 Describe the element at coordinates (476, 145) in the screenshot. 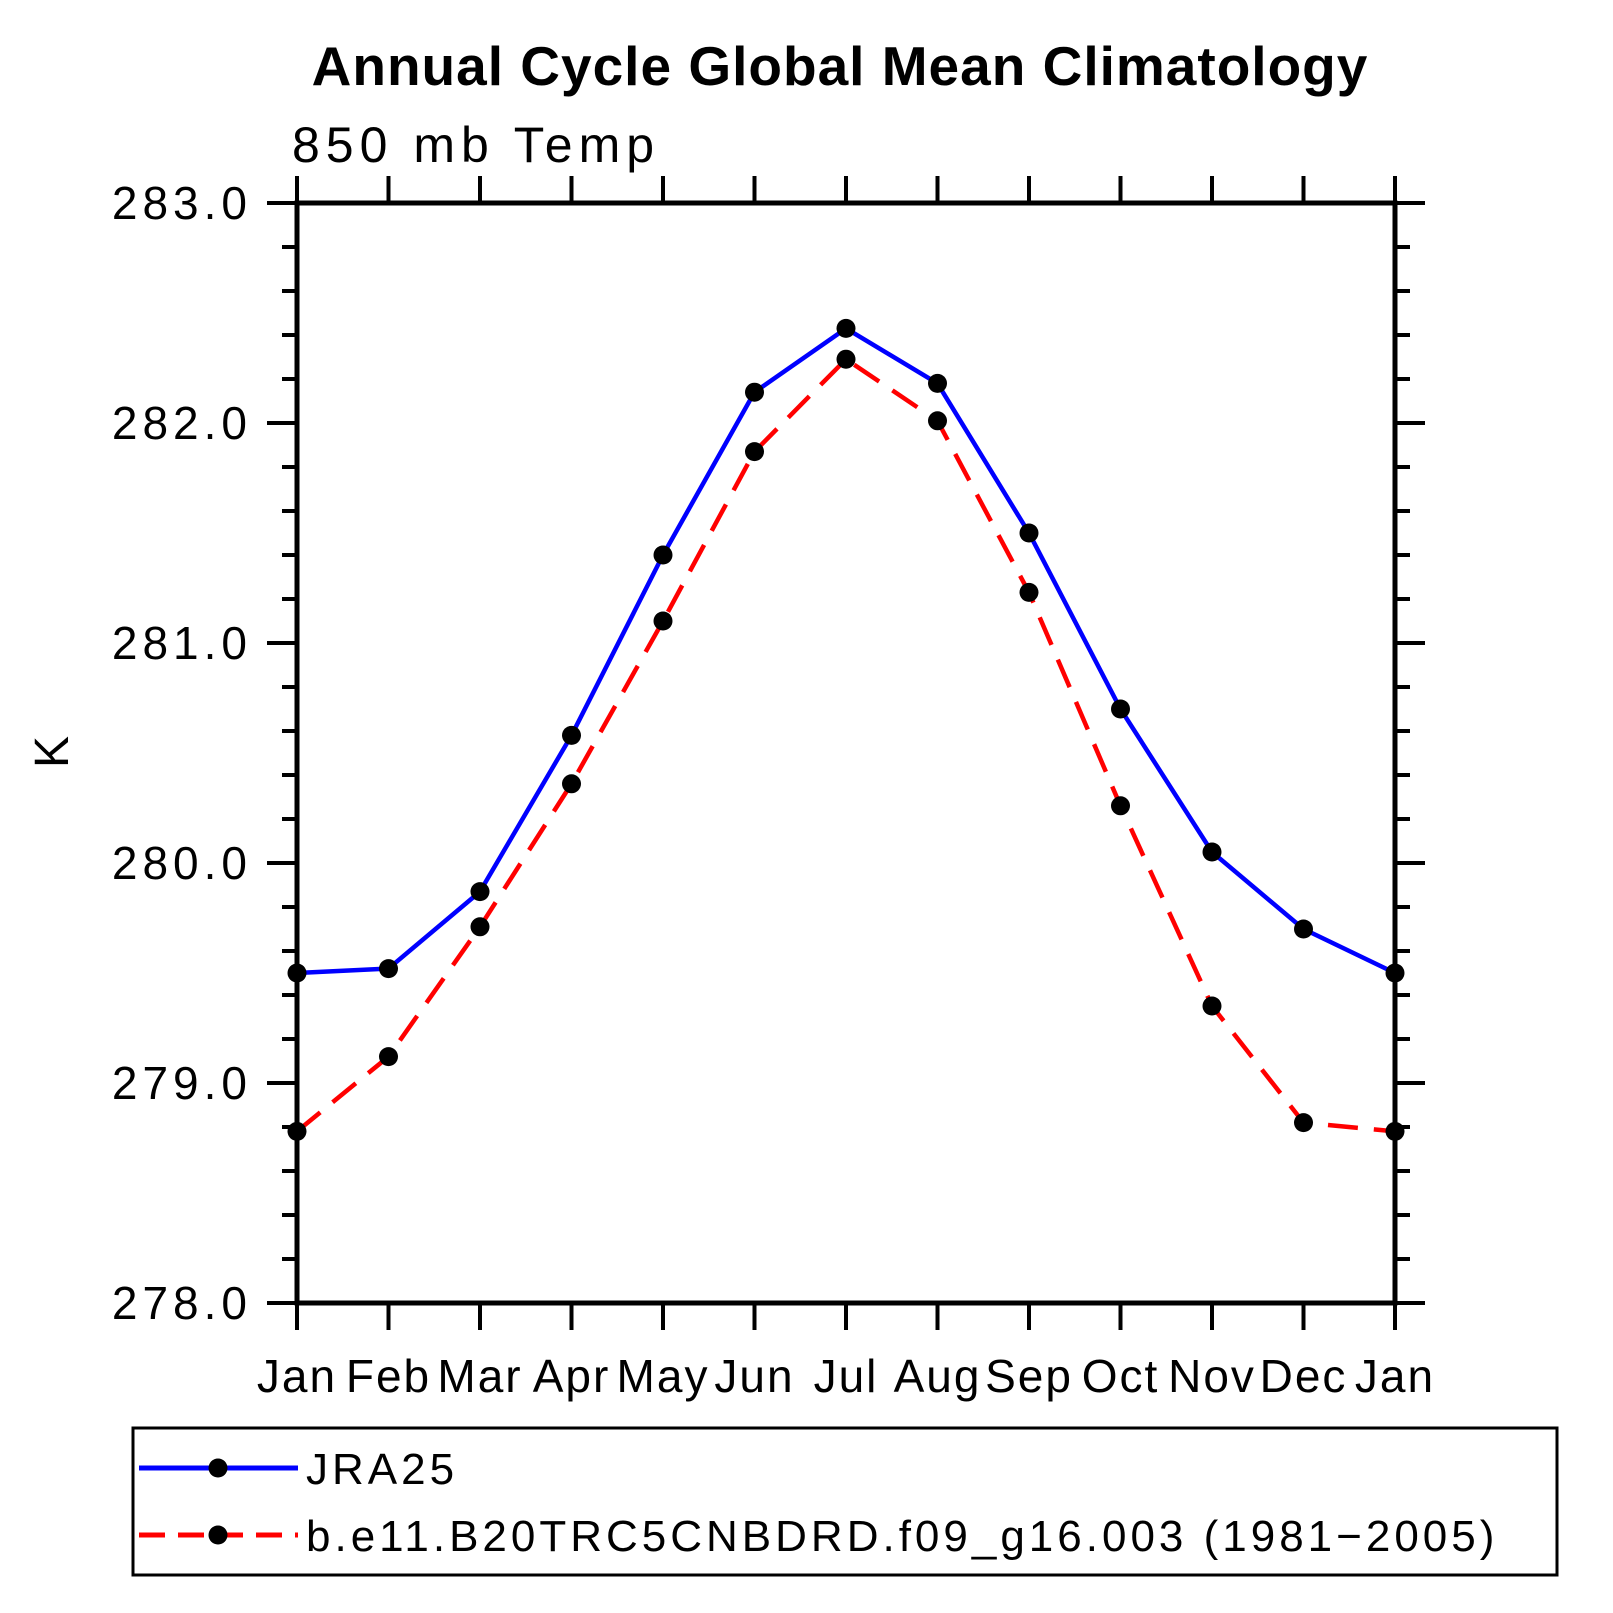

I see `chart-subtitle: 850 mb Temp` at that location.